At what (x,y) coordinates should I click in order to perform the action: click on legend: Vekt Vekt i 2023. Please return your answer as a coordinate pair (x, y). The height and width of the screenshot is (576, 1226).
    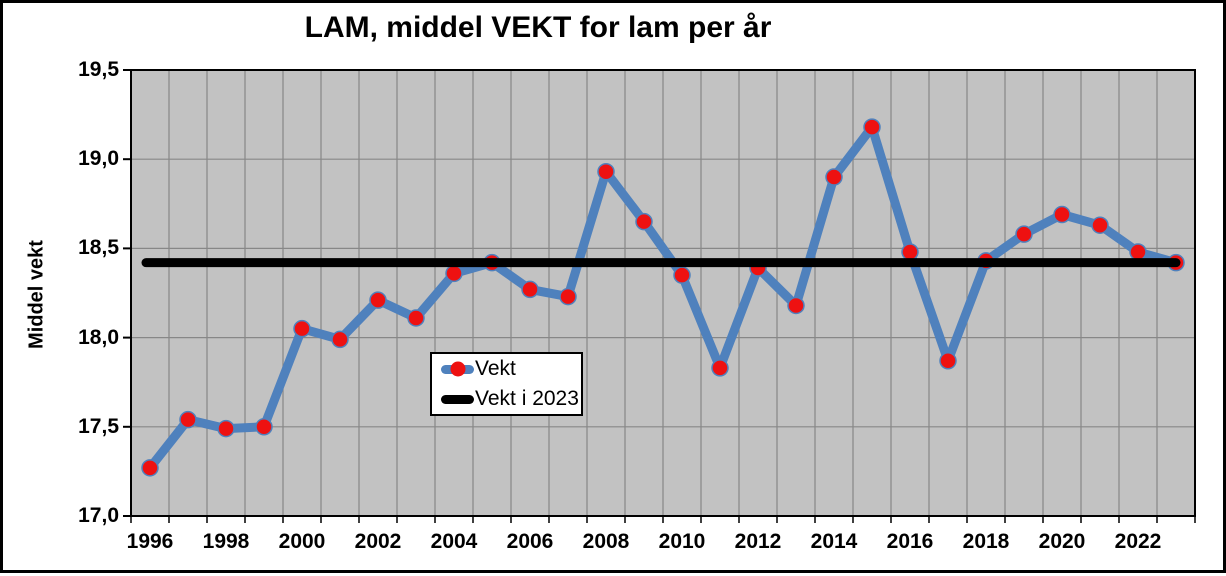
    Looking at the image, I should click on (506, 384).